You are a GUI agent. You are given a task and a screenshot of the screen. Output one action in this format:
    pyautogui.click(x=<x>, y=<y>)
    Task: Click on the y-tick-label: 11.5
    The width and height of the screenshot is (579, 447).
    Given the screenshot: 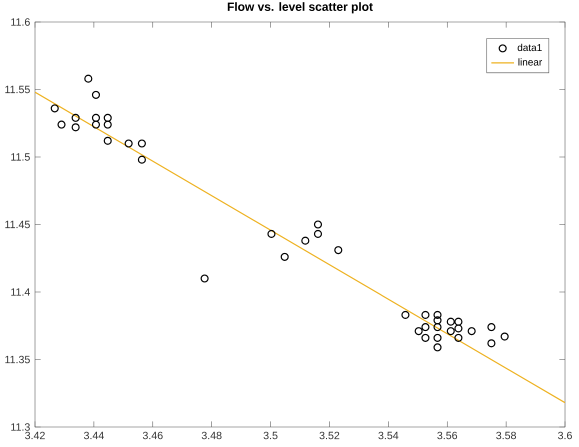 What is the action you would take?
    pyautogui.click(x=20, y=157)
    